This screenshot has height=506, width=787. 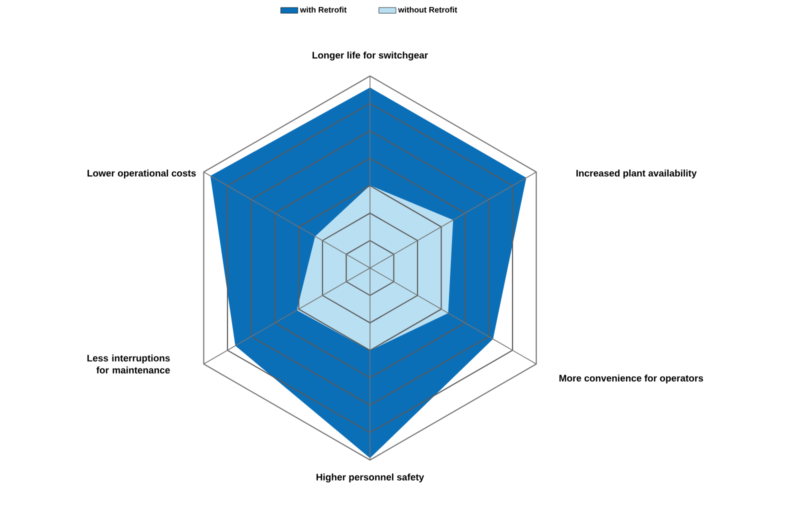 What do you see at coordinates (128, 364) in the screenshot?
I see `spoke-label: Less interruptions for maintenance` at bounding box center [128, 364].